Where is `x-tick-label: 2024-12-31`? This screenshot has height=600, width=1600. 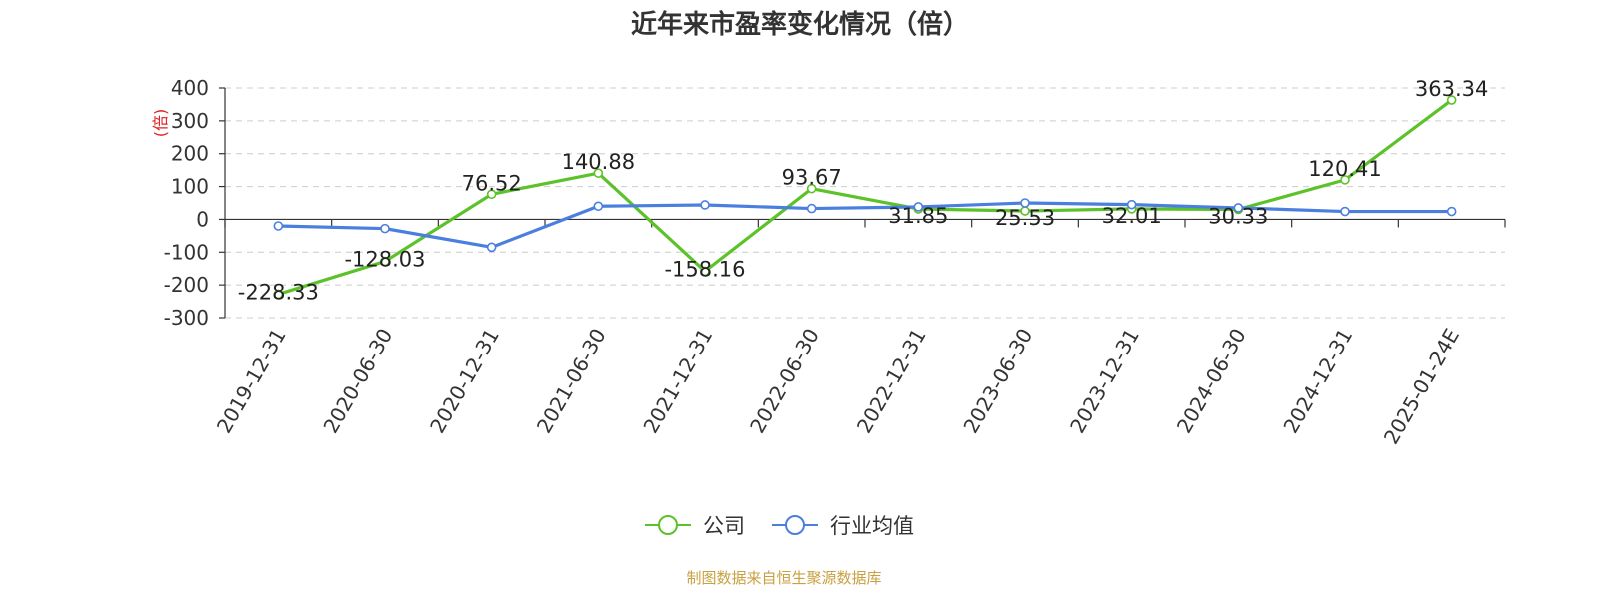
x-tick-label: 2024-12-31 is located at coordinates (1317, 381).